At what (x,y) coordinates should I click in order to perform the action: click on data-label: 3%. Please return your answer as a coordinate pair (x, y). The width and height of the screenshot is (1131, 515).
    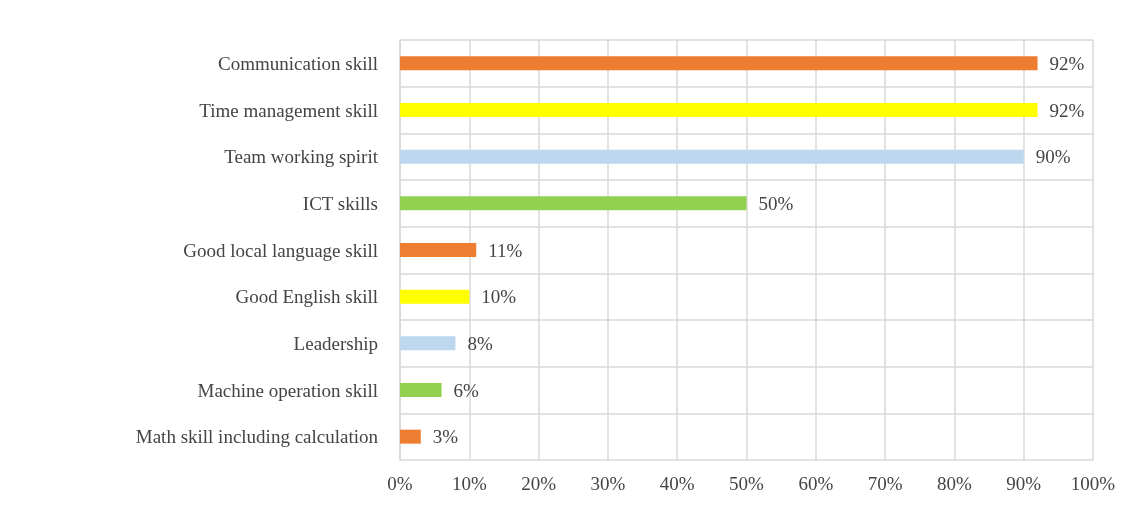
    Looking at the image, I should click on (445, 437).